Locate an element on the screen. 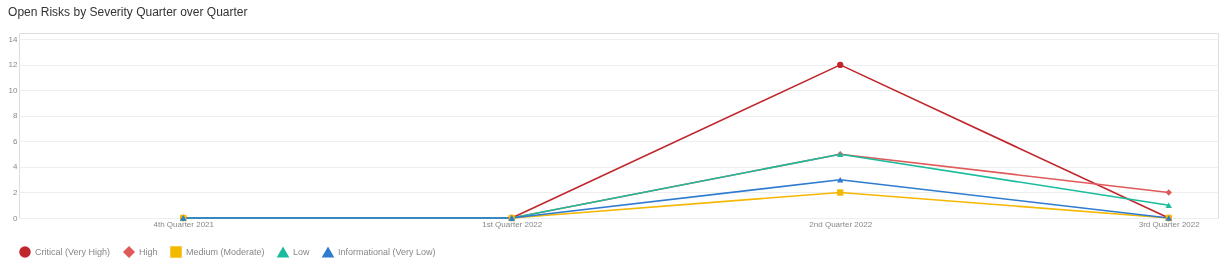 This screenshot has width=1230, height=266. y-tick-label: 0 is located at coordinates (16, 218).